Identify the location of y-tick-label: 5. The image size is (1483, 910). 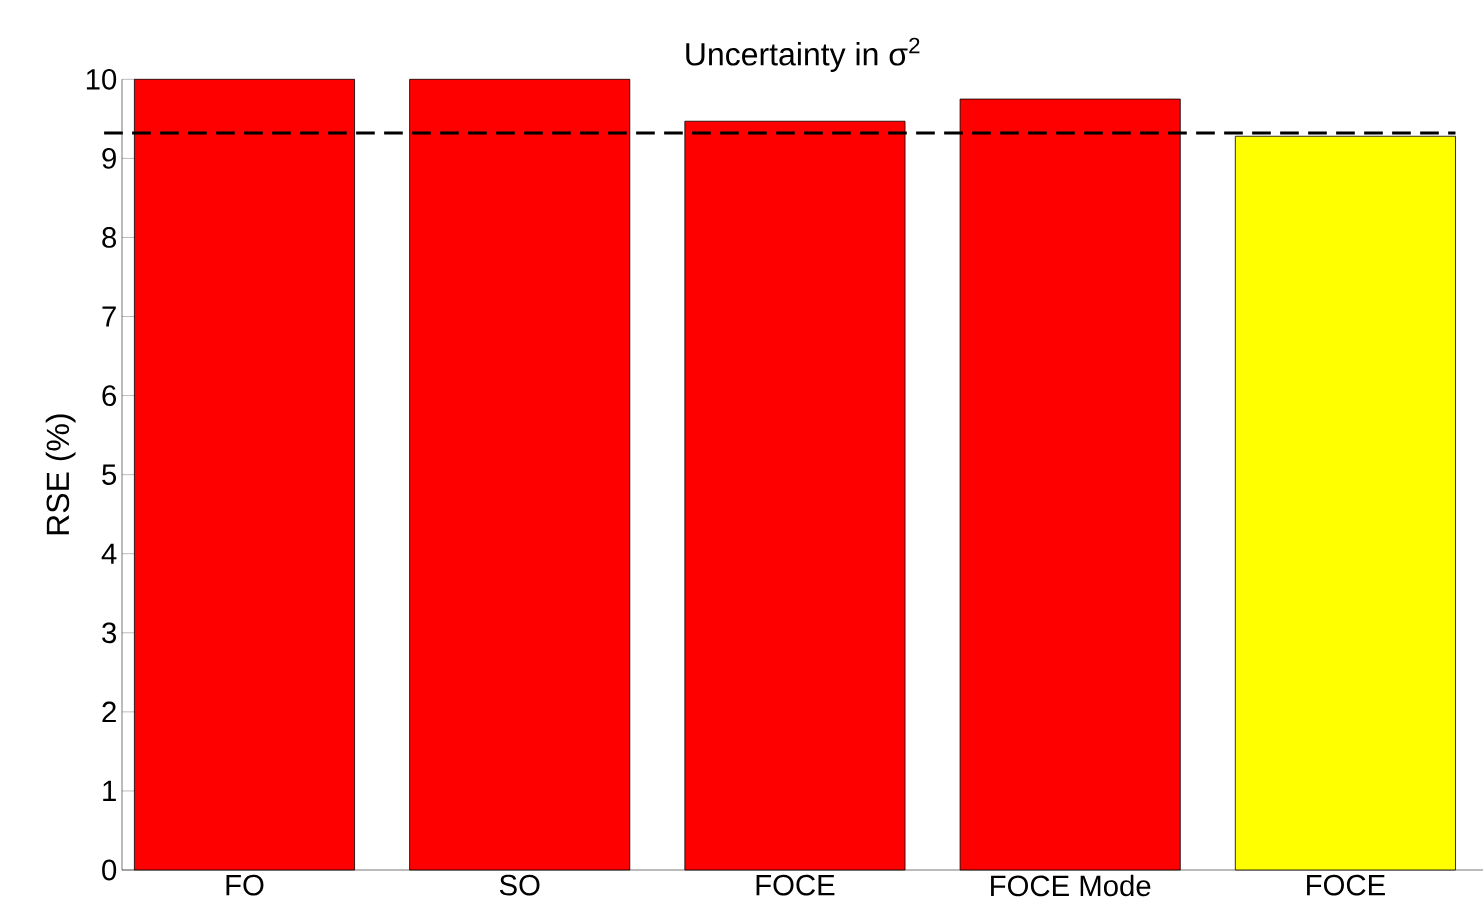
(109, 474).